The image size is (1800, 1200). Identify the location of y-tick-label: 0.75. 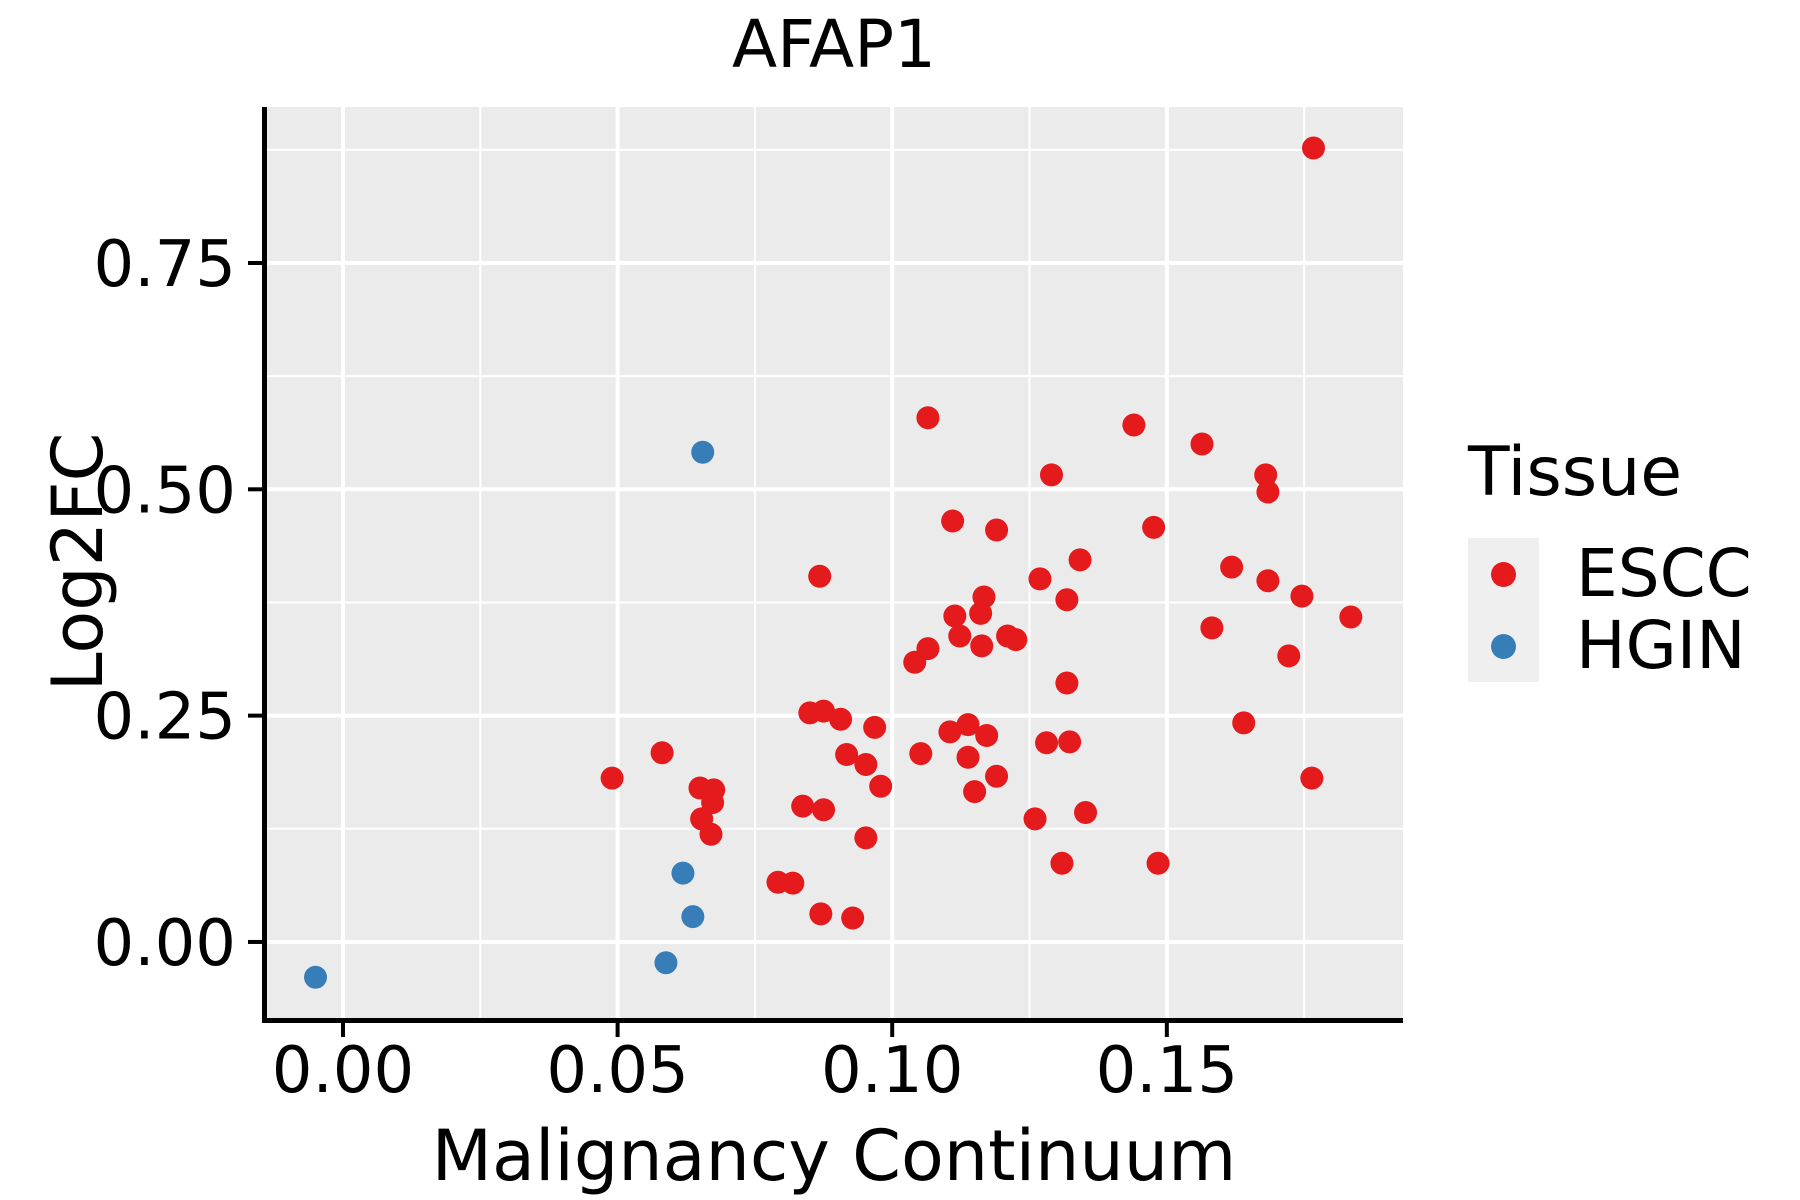
(165, 265).